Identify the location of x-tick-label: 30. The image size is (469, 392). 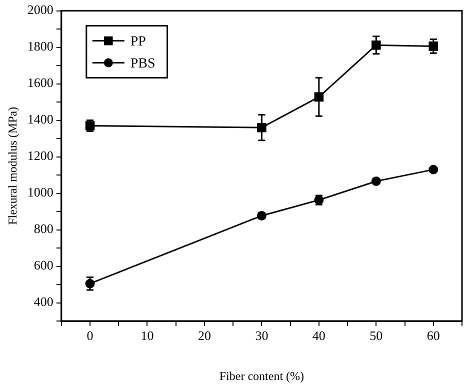
(261, 336).